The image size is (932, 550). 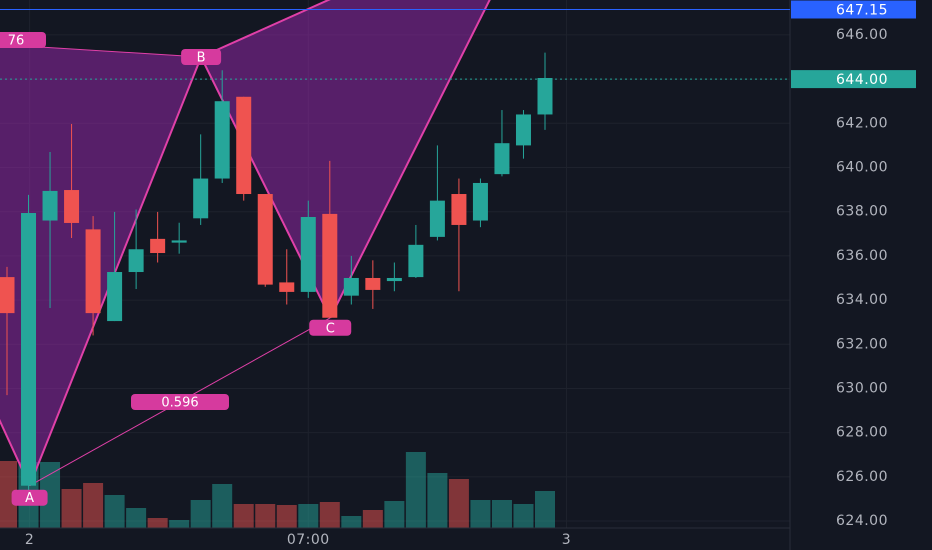 I want to click on label-text: 76, so click(x=16, y=41).